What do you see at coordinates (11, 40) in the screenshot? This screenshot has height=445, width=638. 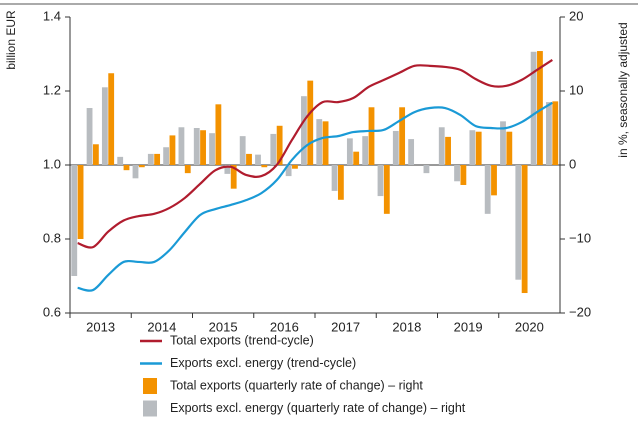 I see `y-axis-label: billion EUR` at bounding box center [11, 40].